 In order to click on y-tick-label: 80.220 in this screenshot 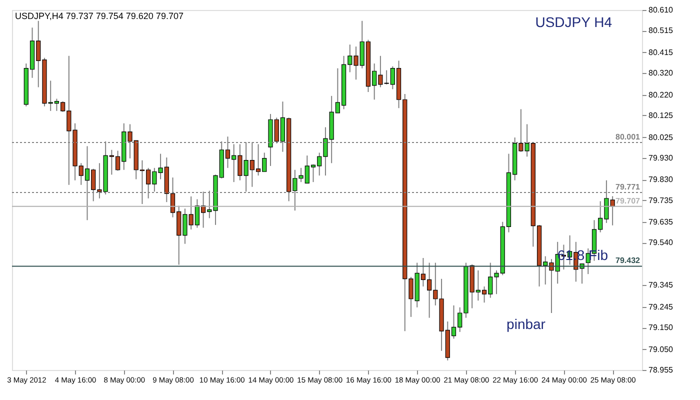, I will do `click(661, 95)`.